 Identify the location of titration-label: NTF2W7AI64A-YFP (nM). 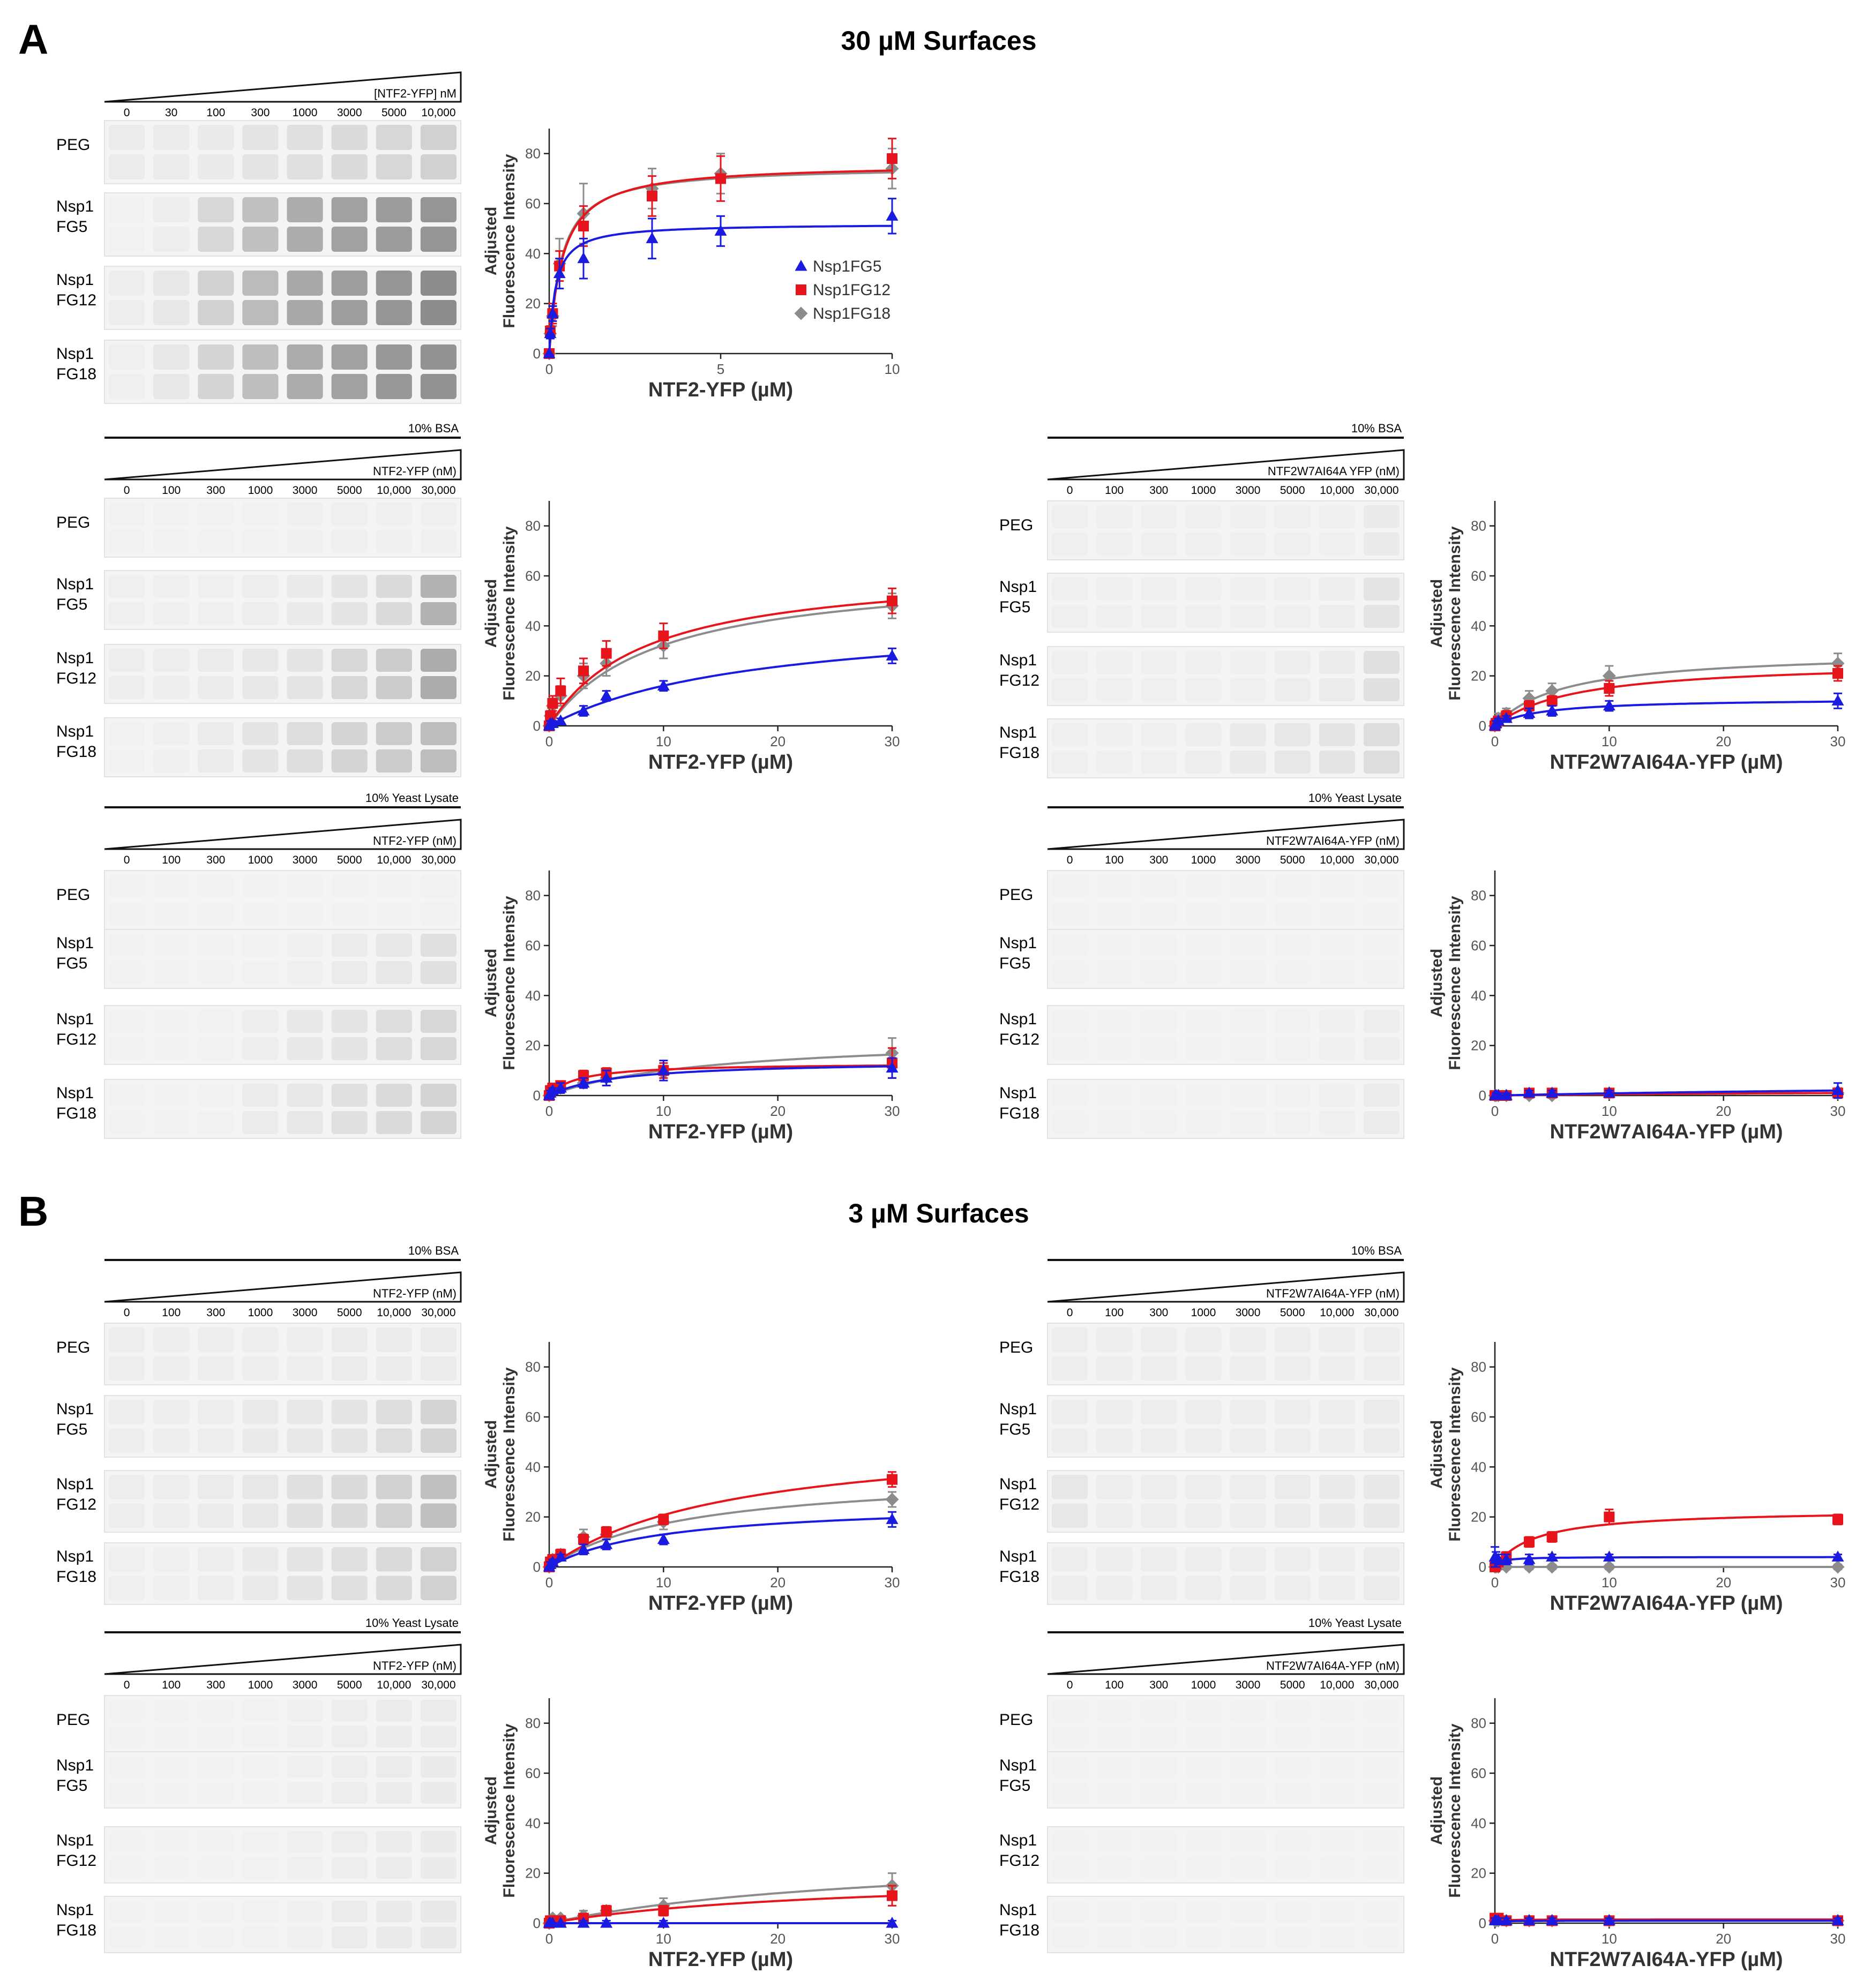
(1333, 1293).